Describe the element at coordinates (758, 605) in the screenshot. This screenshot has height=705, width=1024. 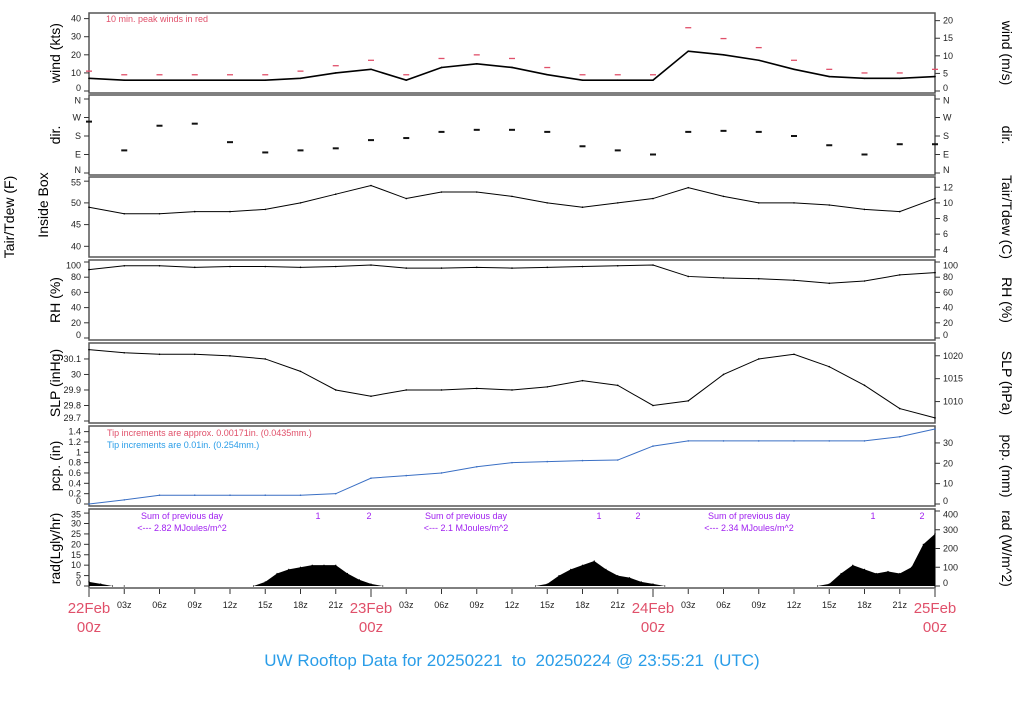
I see `x-hour-label: 09z` at that location.